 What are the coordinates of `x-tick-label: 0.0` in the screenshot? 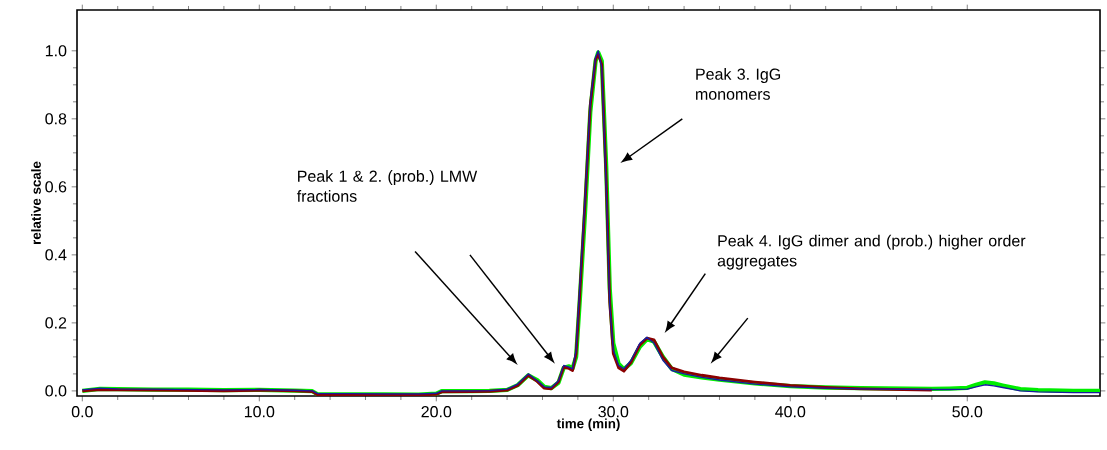 It's located at (82, 412).